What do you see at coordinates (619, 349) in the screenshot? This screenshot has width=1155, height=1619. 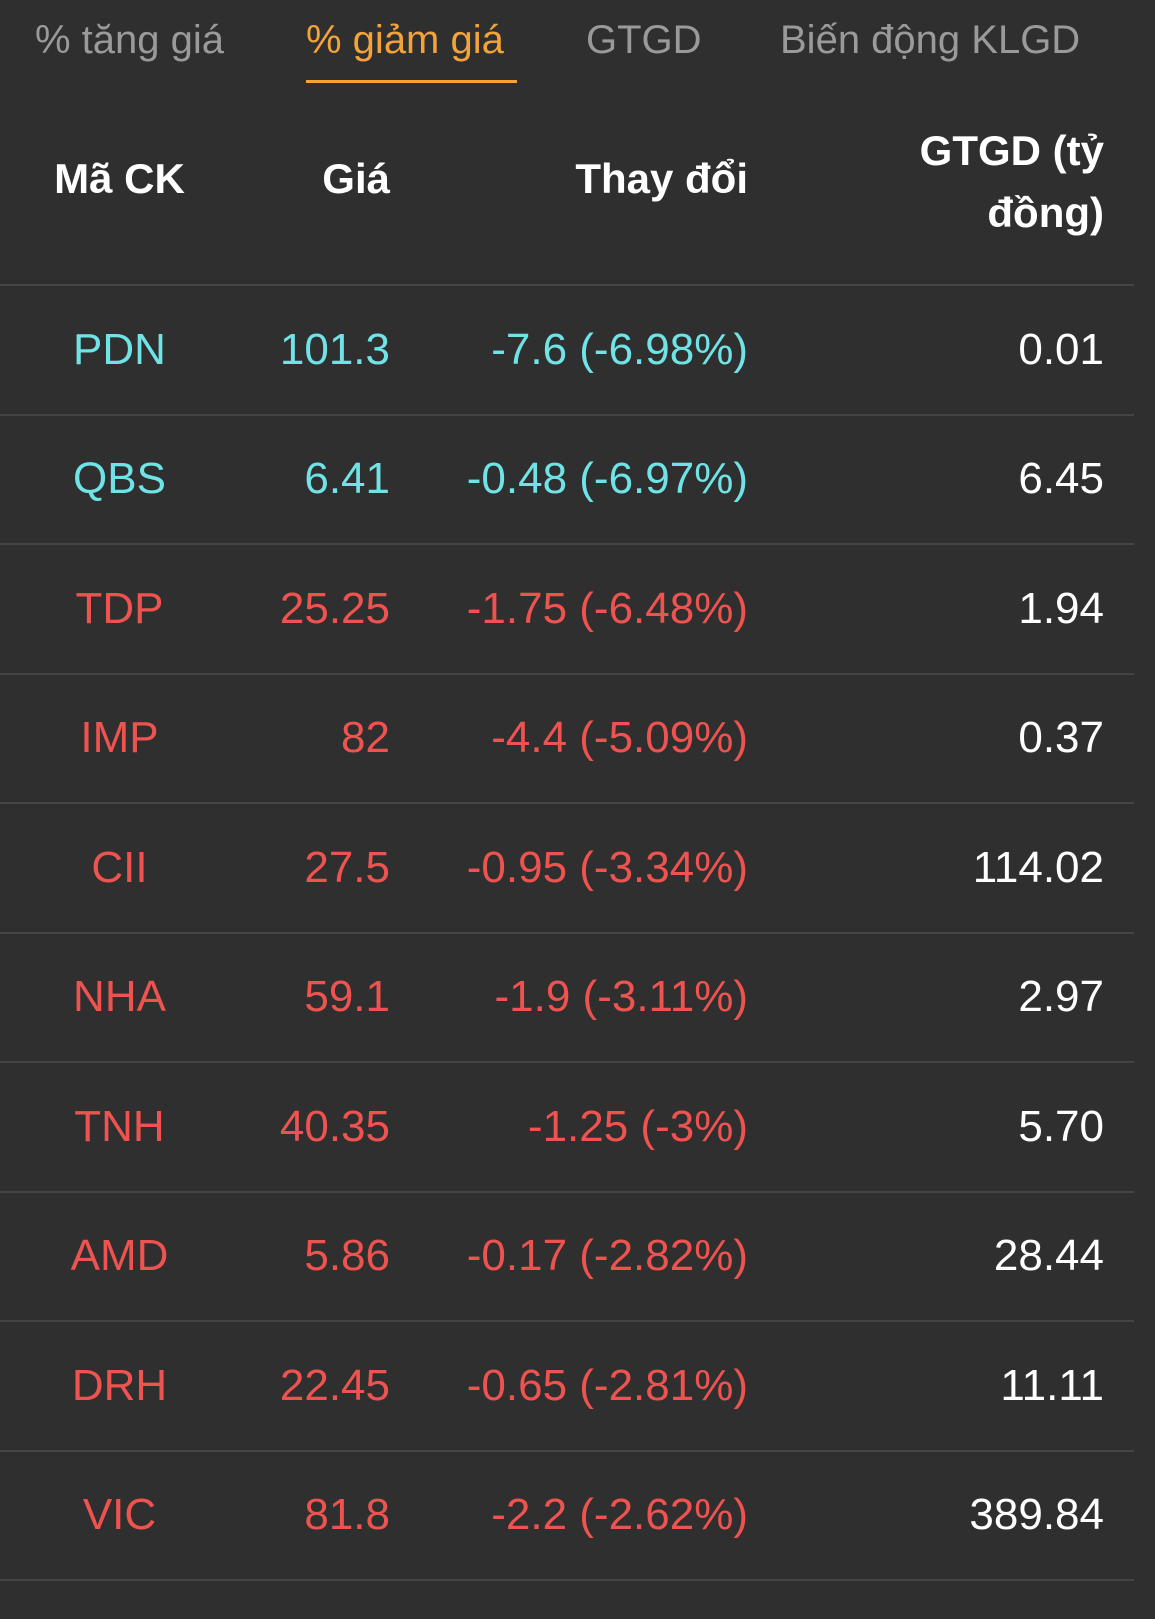 I see `stock-change: -7.6 (-6.98%)` at bounding box center [619, 349].